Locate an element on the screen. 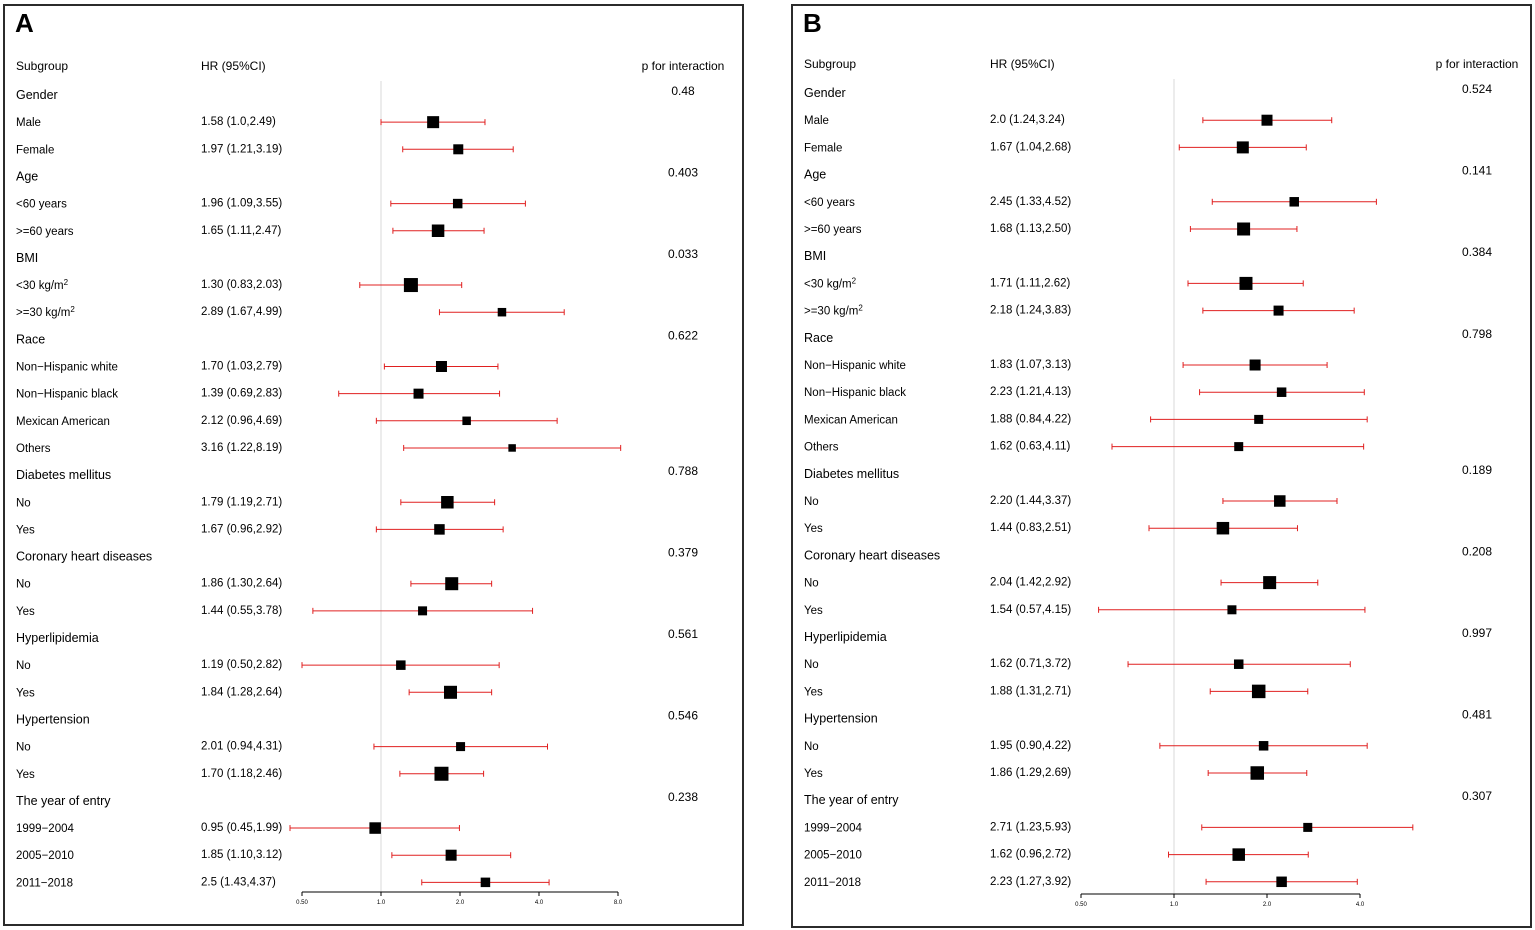 The width and height of the screenshot is (1535, 930). group-label: Gender is located at coordinates (825, 93).